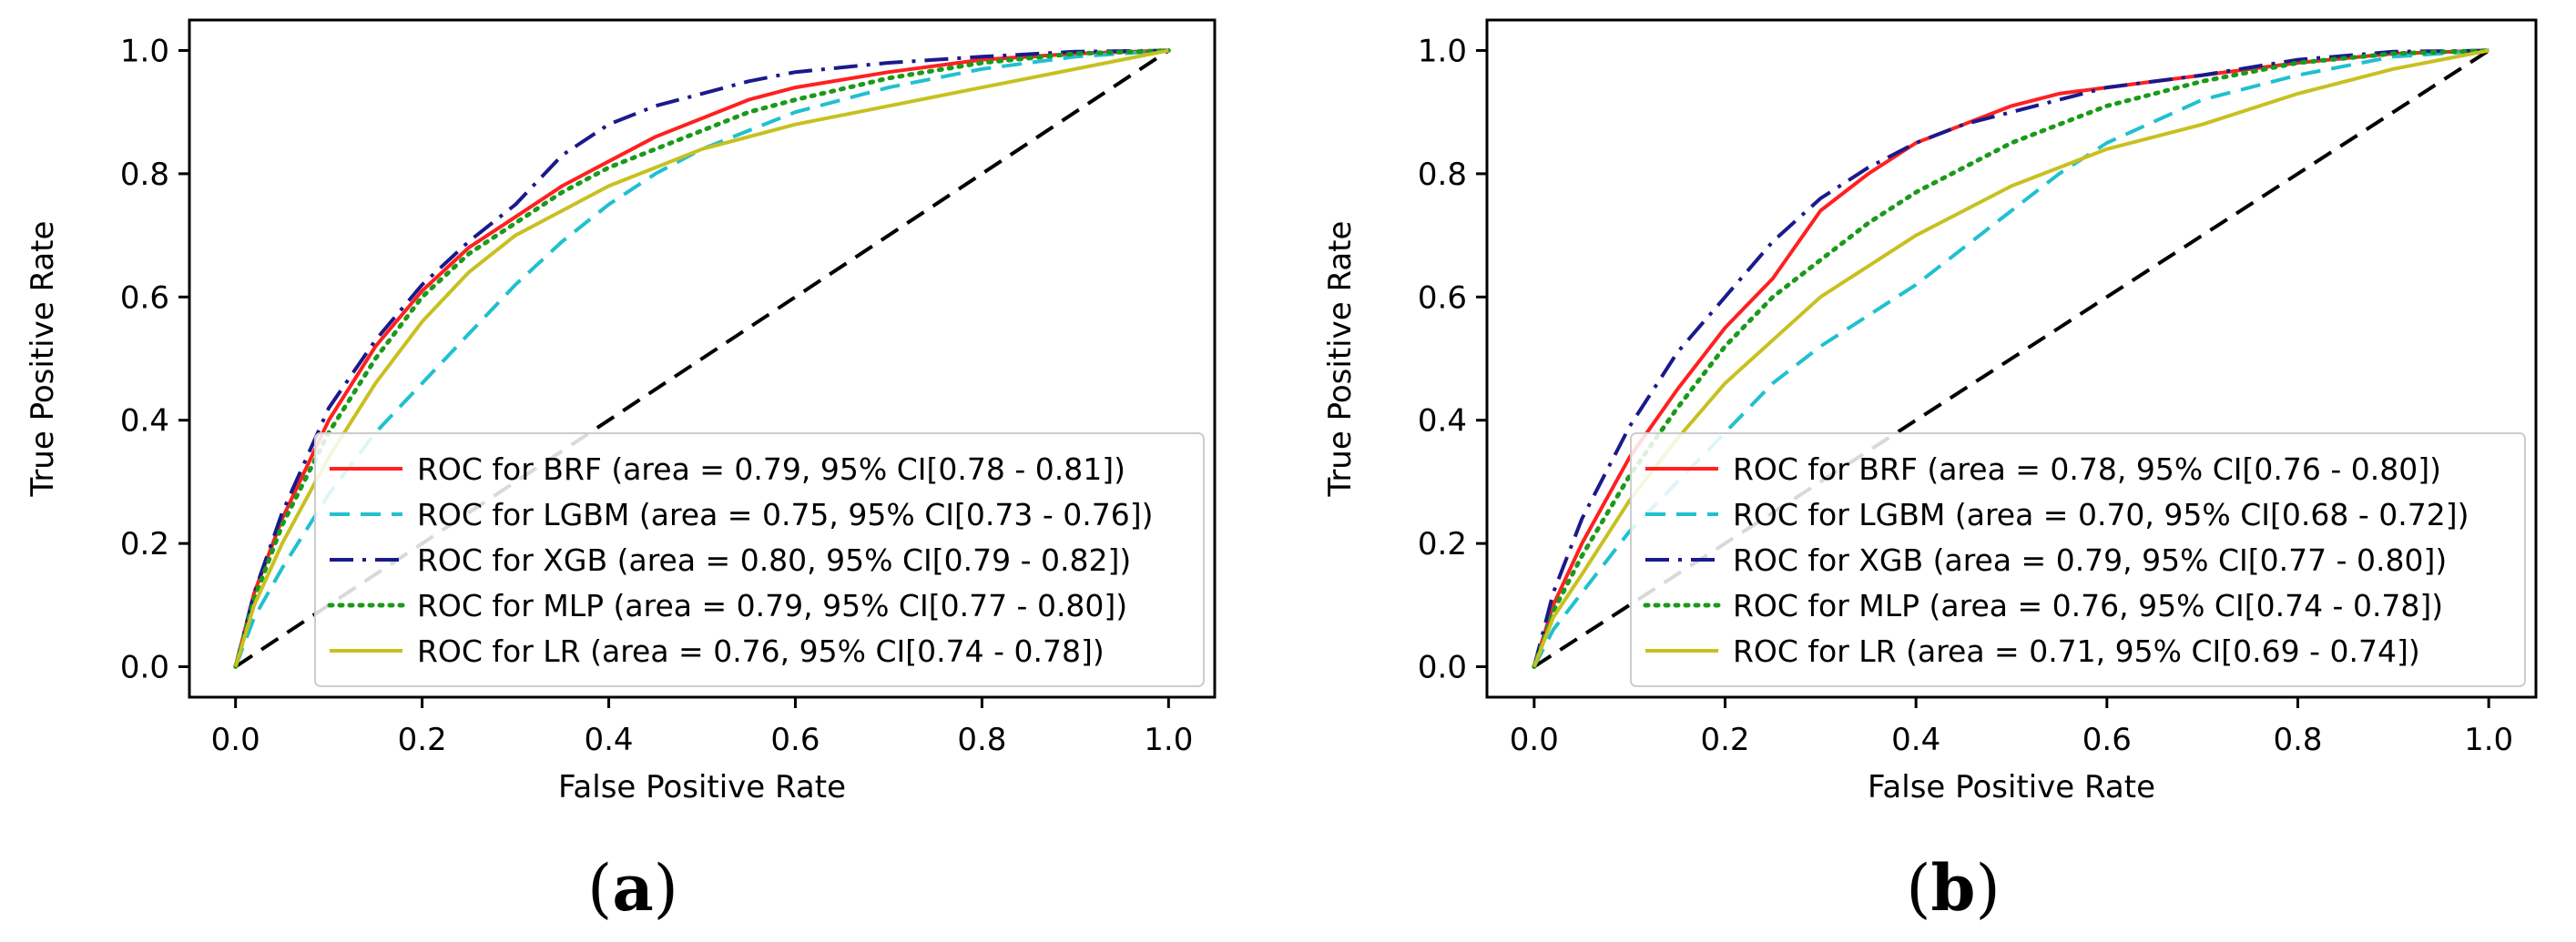 The width and height of the screenshot is (2576, 942). I want to click on panel-label: (b), so click(1953, 888).